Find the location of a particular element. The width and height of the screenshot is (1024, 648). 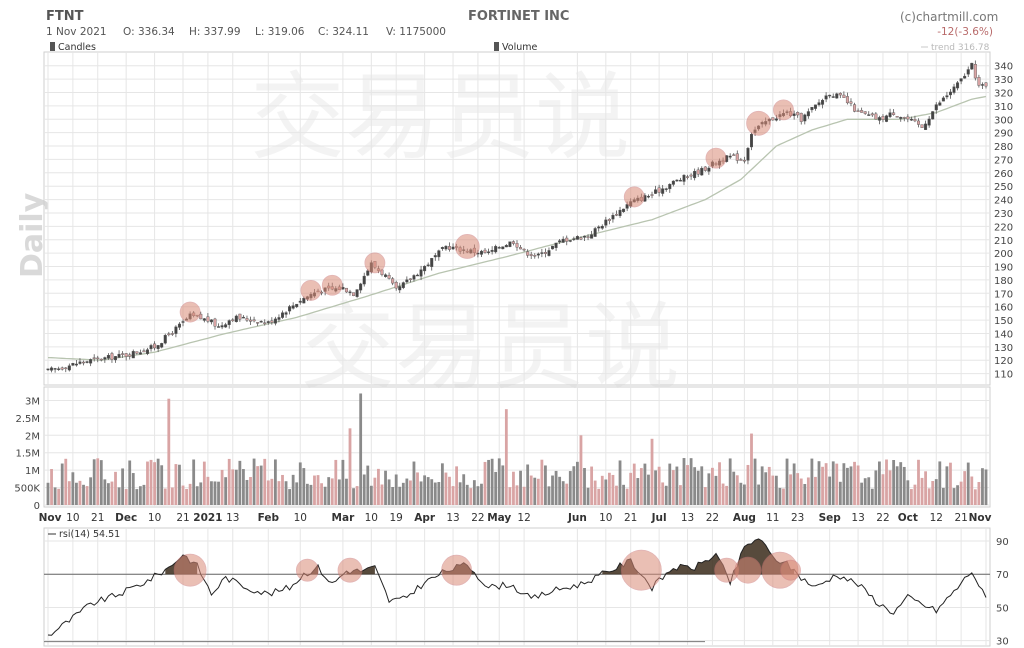

legend-rsi: rsi(14) 54.51 is located at coordinates (84, 534).